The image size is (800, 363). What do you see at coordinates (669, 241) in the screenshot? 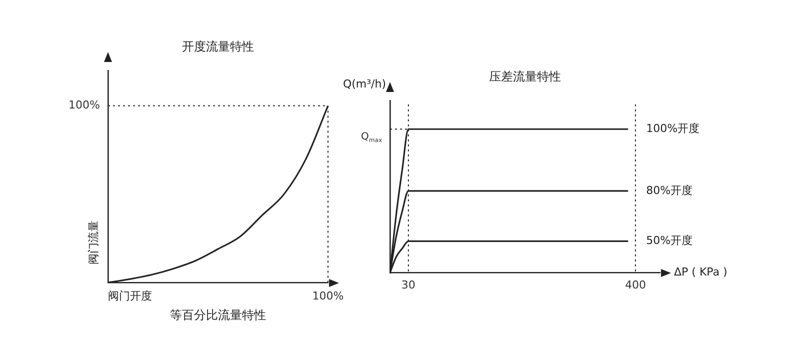
I see `series-label: 50%开度` at bounding box center [669, 241].